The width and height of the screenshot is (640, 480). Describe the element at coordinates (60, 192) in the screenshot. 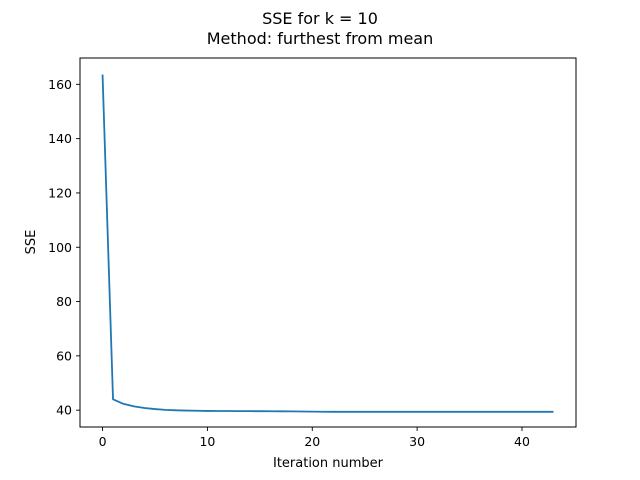

I see `y-tick-label: 120` at that location.